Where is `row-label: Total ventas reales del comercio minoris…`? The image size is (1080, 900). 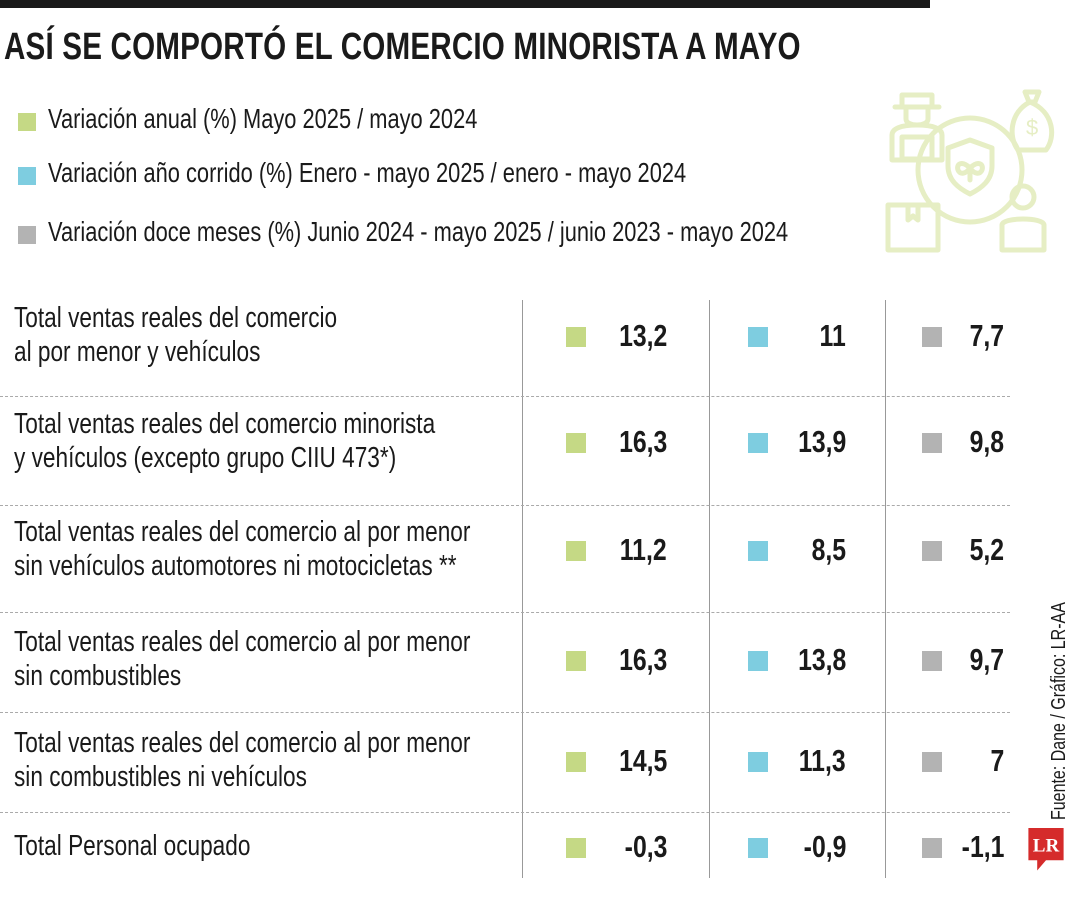 row-label: Total ventas reales del comercio minoris… is located at coordinates (284, 441).